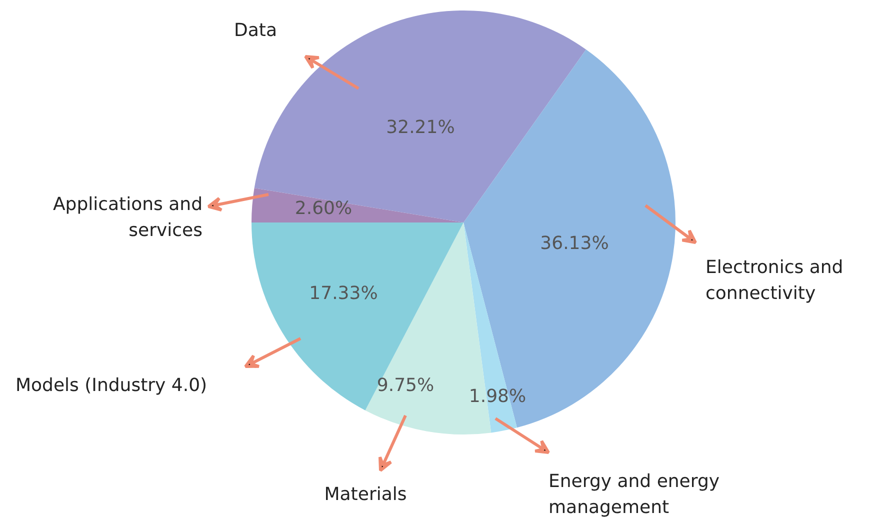 Image resolution: width=881 pixels, height=524 pixels. What do you see at coordinates (365, 494) in the screenshot?
I see `slice-label: Materials` at bounding box center [365, 494].